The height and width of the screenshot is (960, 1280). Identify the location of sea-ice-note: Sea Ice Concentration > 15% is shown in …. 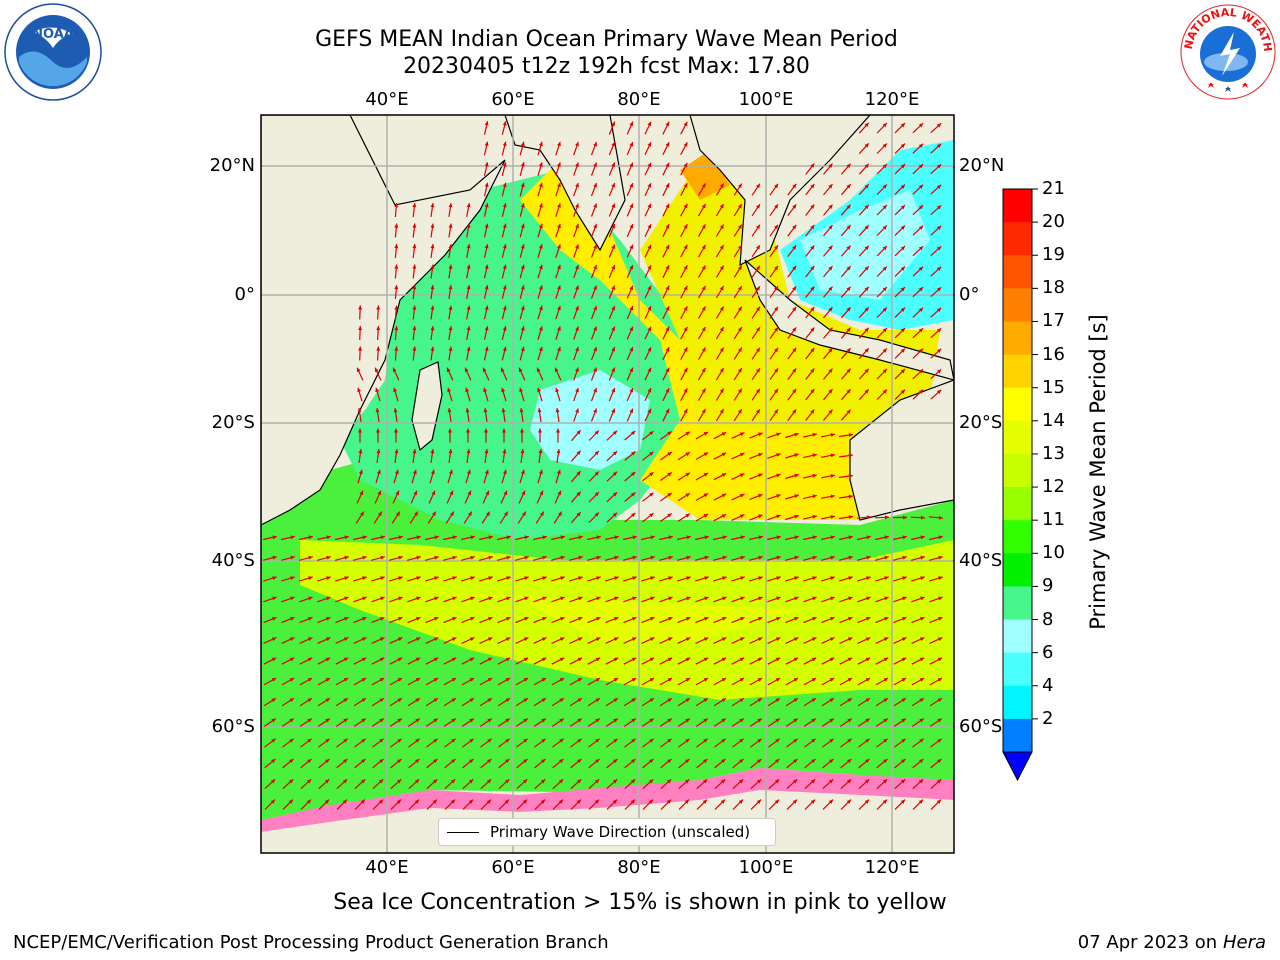
(640, 902).